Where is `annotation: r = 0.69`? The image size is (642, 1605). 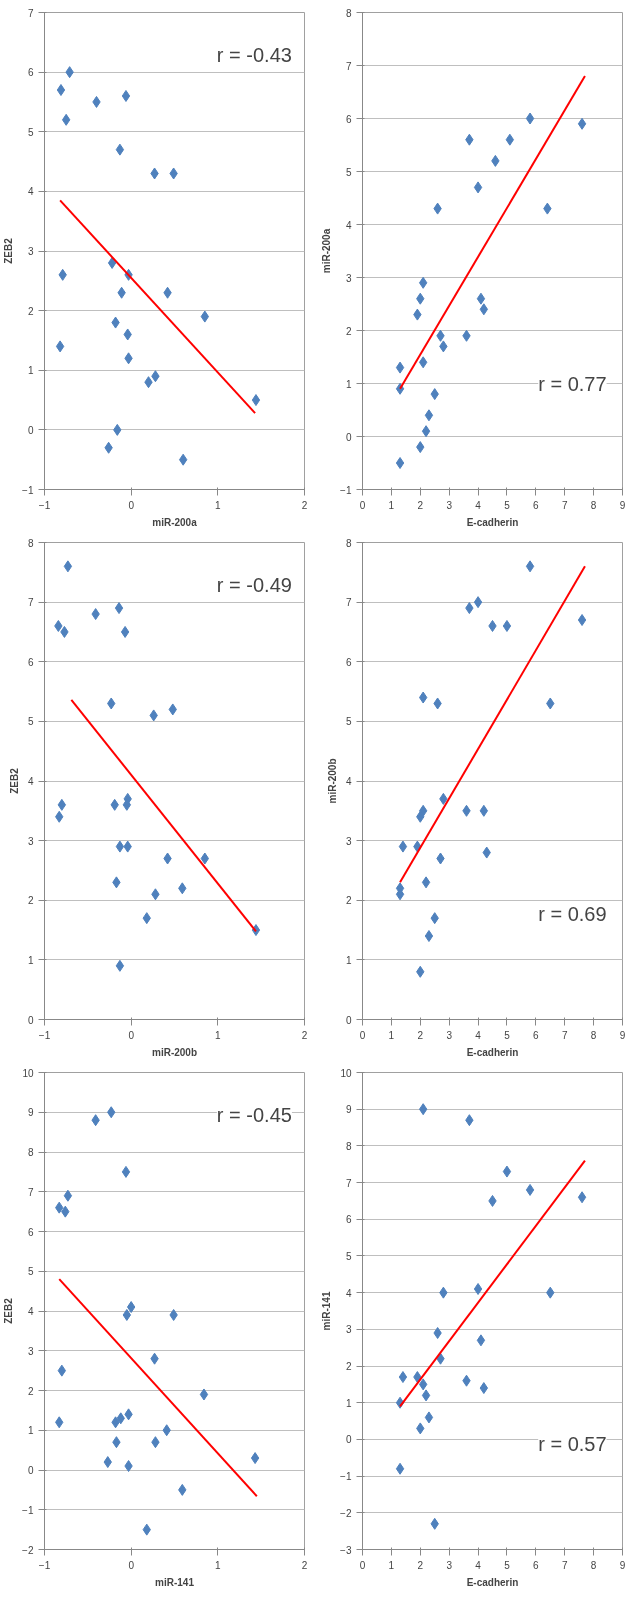 annotation: r = 0.69 is located at coordinates (572, 913).